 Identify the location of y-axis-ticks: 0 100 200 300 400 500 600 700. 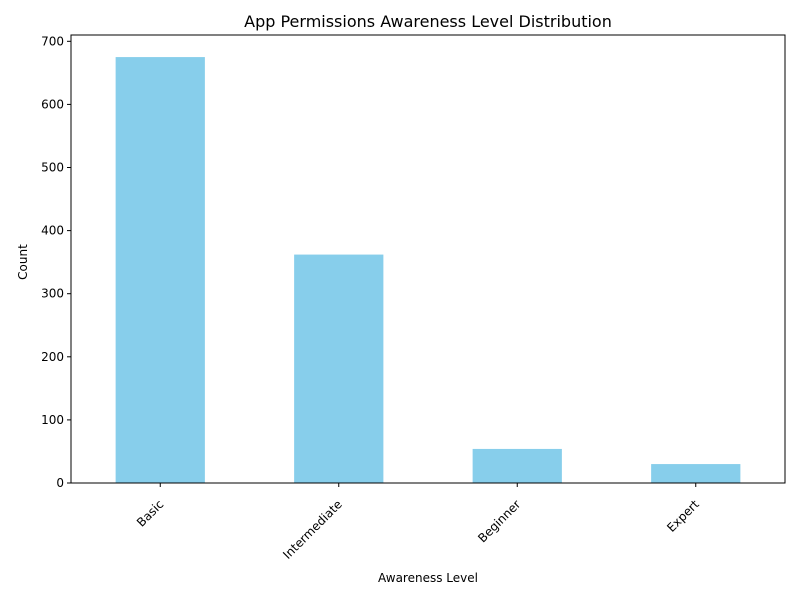
(56, 262).